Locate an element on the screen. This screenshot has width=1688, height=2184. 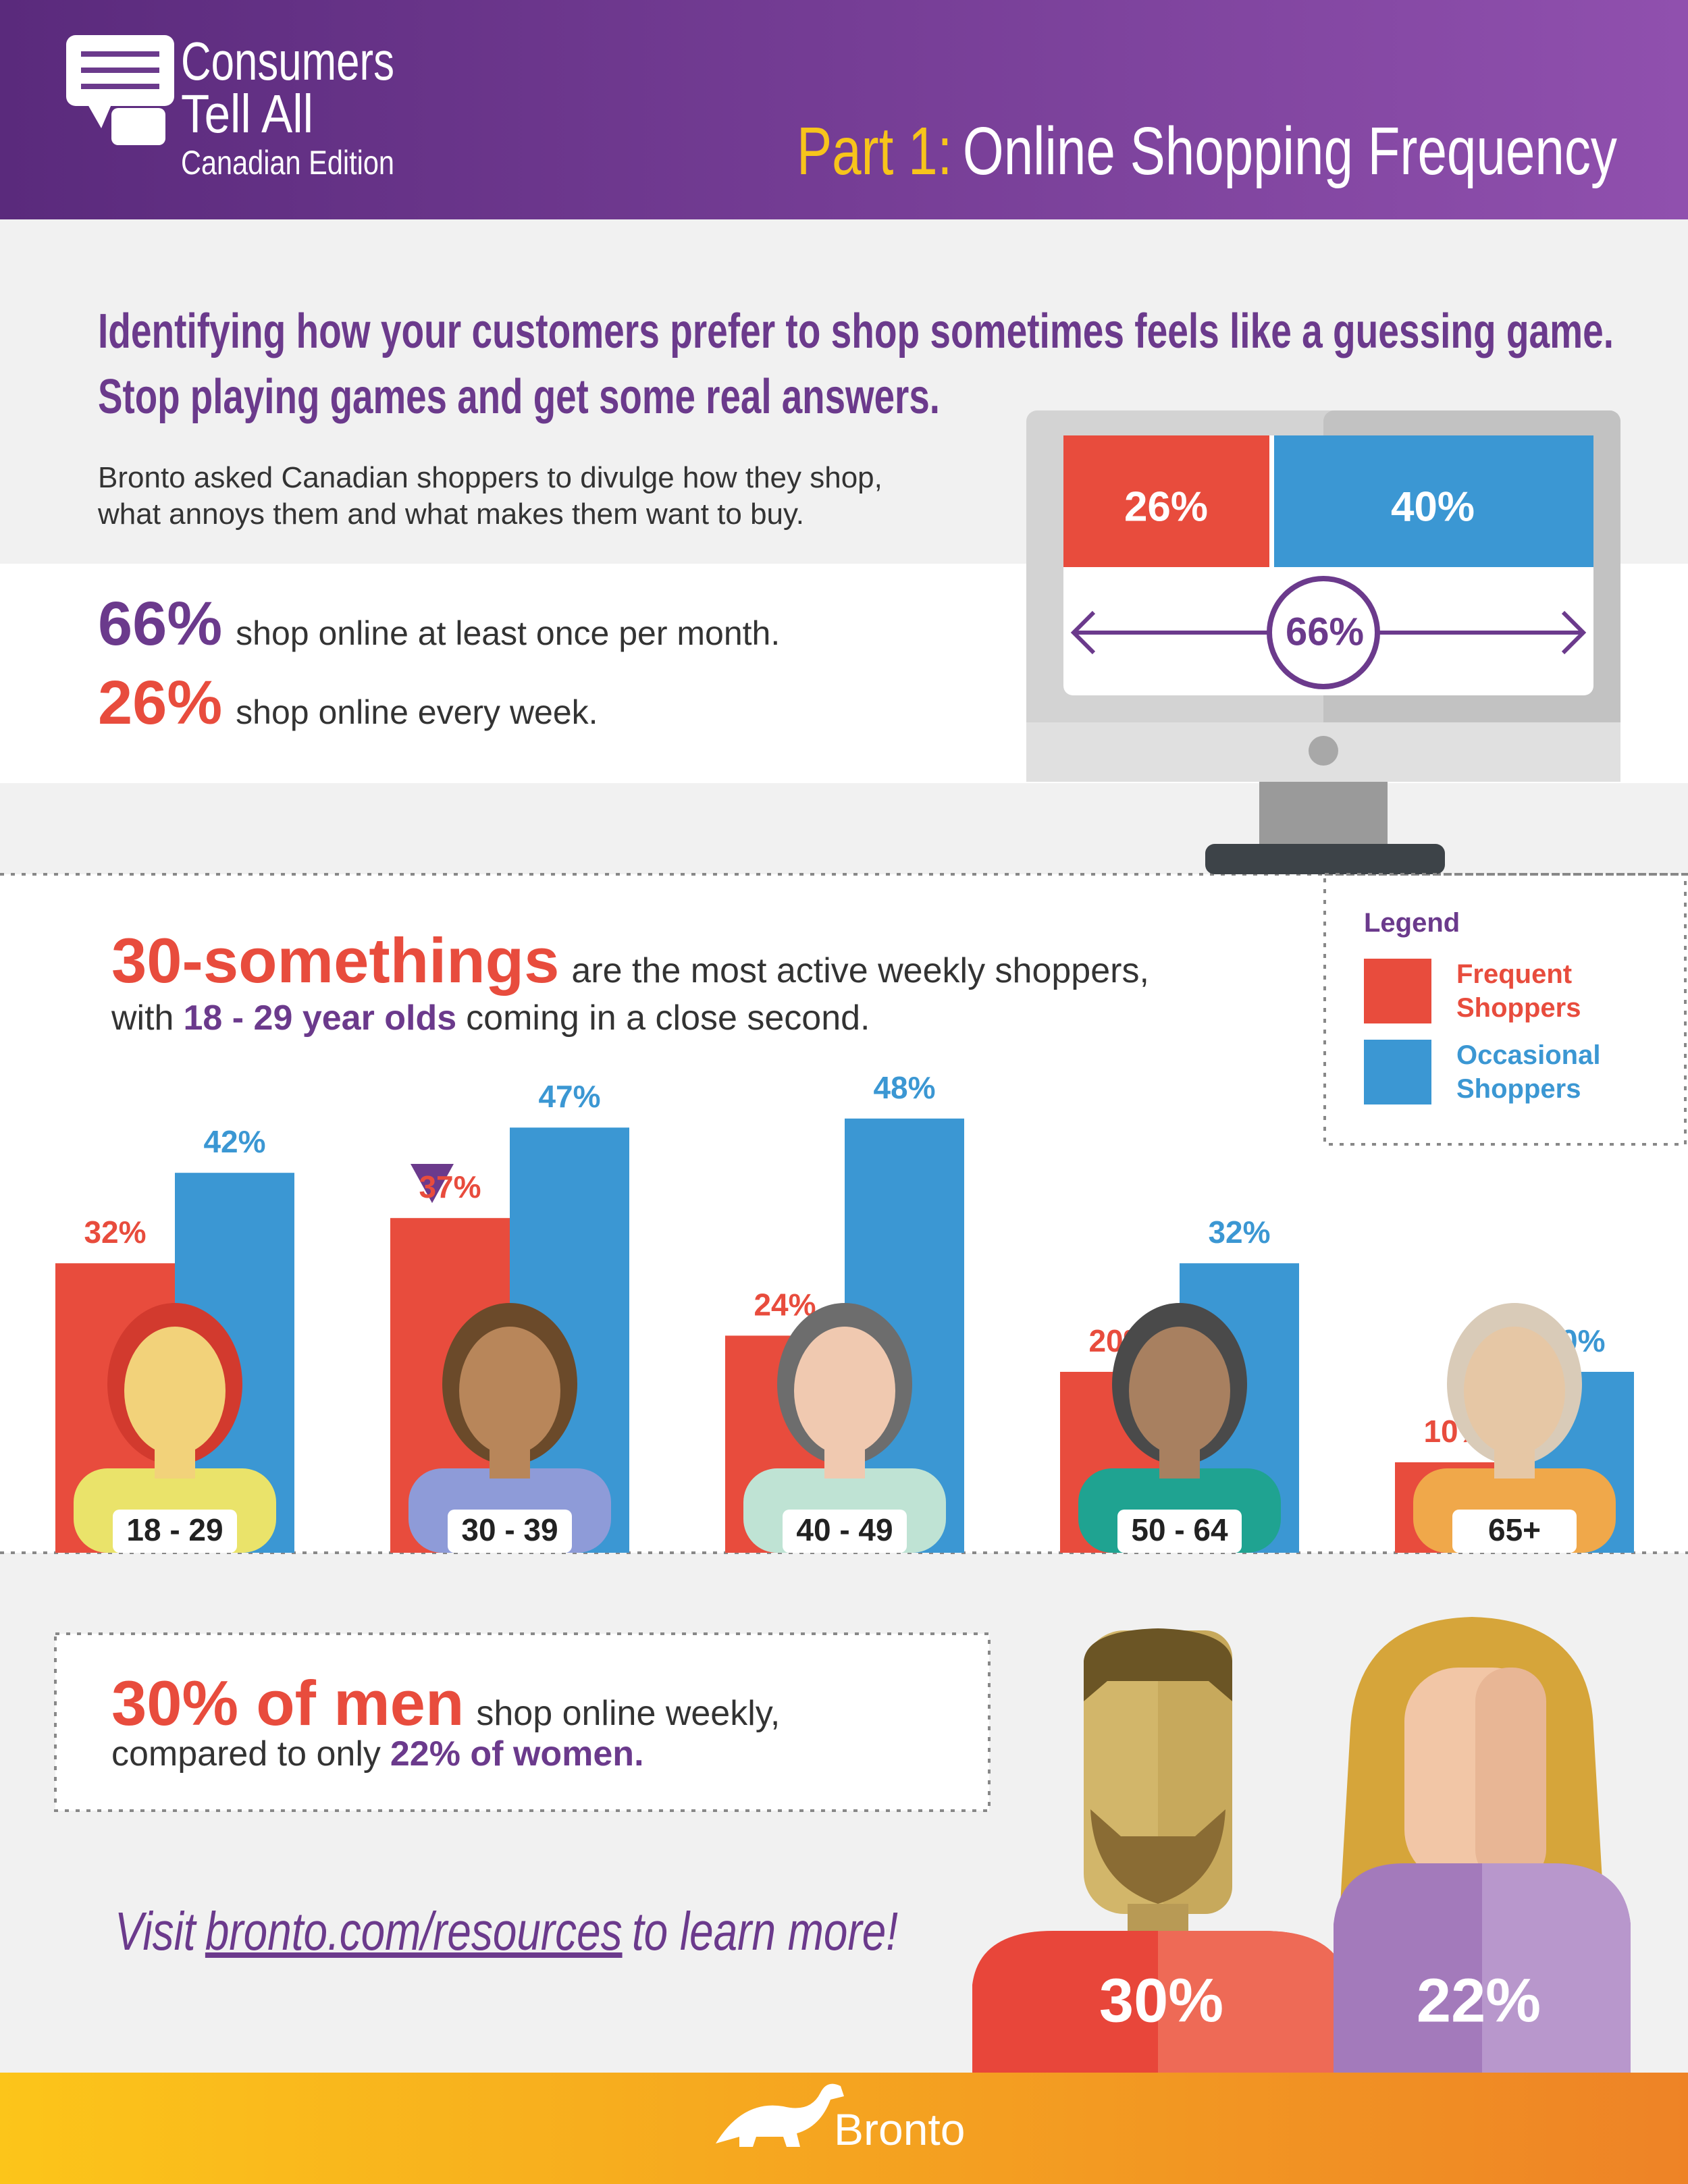
footer-brand: Bronto is located at coordinates (900, 2129).